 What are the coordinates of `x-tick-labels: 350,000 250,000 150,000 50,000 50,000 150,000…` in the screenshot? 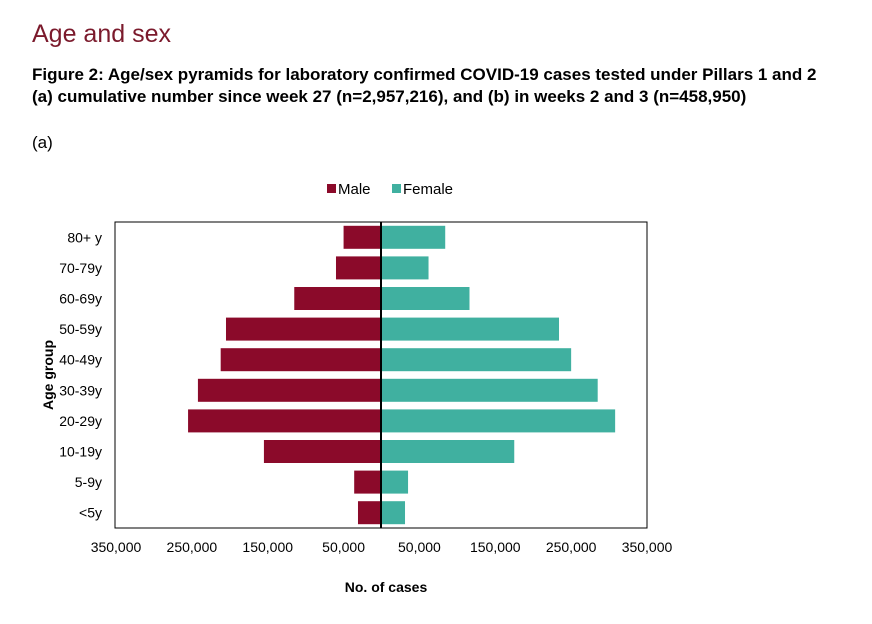 It's located at (382, 547).